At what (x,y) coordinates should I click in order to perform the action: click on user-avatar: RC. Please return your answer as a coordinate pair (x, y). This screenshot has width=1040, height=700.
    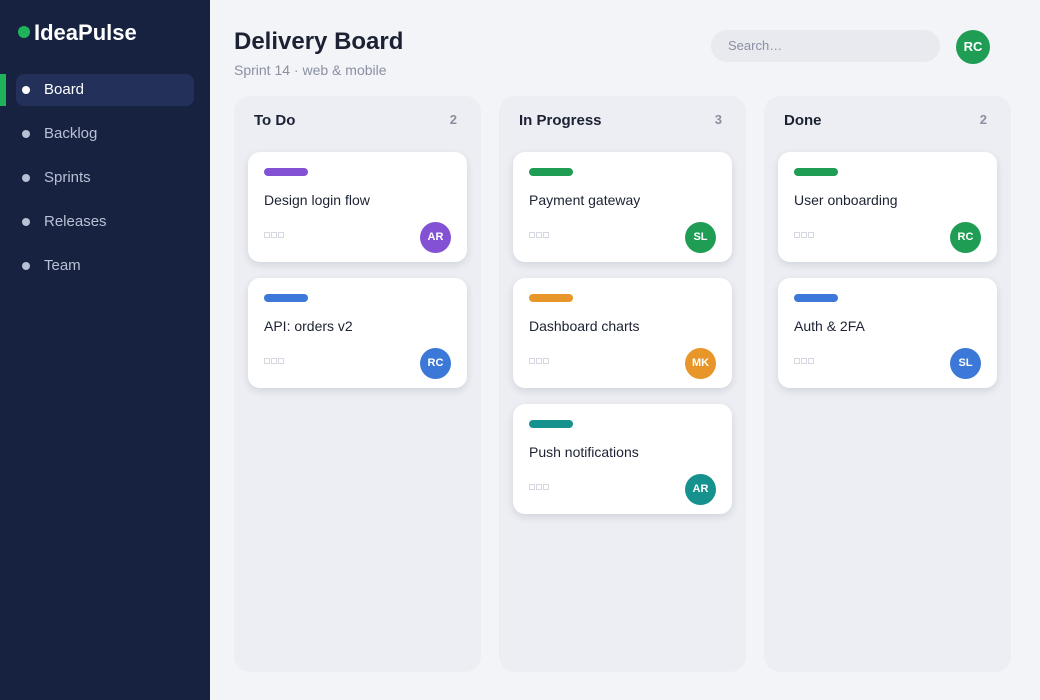
    Looking at the image, I should click on (973, 47).